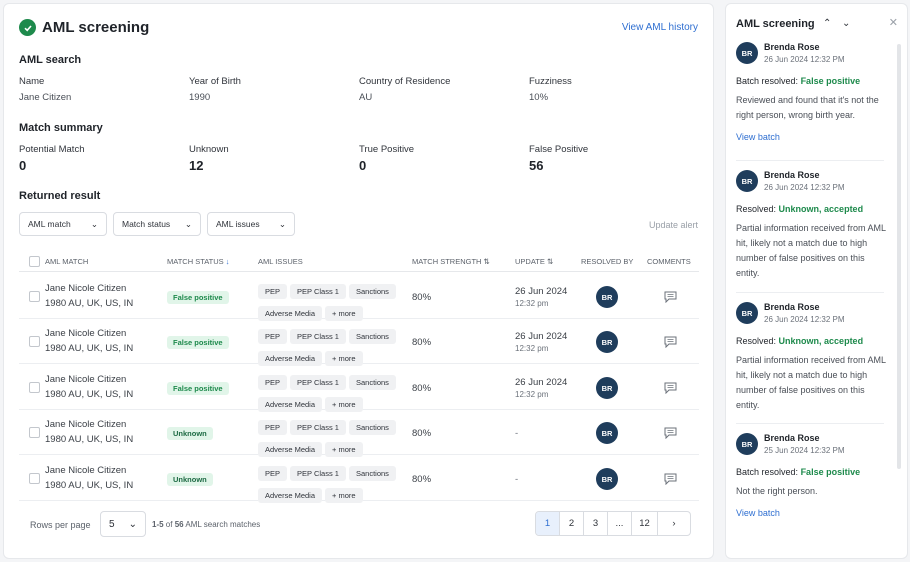 The width and height of the screenshot is (910, 562). Describe the element at coordinates (674, 523) in the screenshot. I see `next-page-button: ›` at that location.